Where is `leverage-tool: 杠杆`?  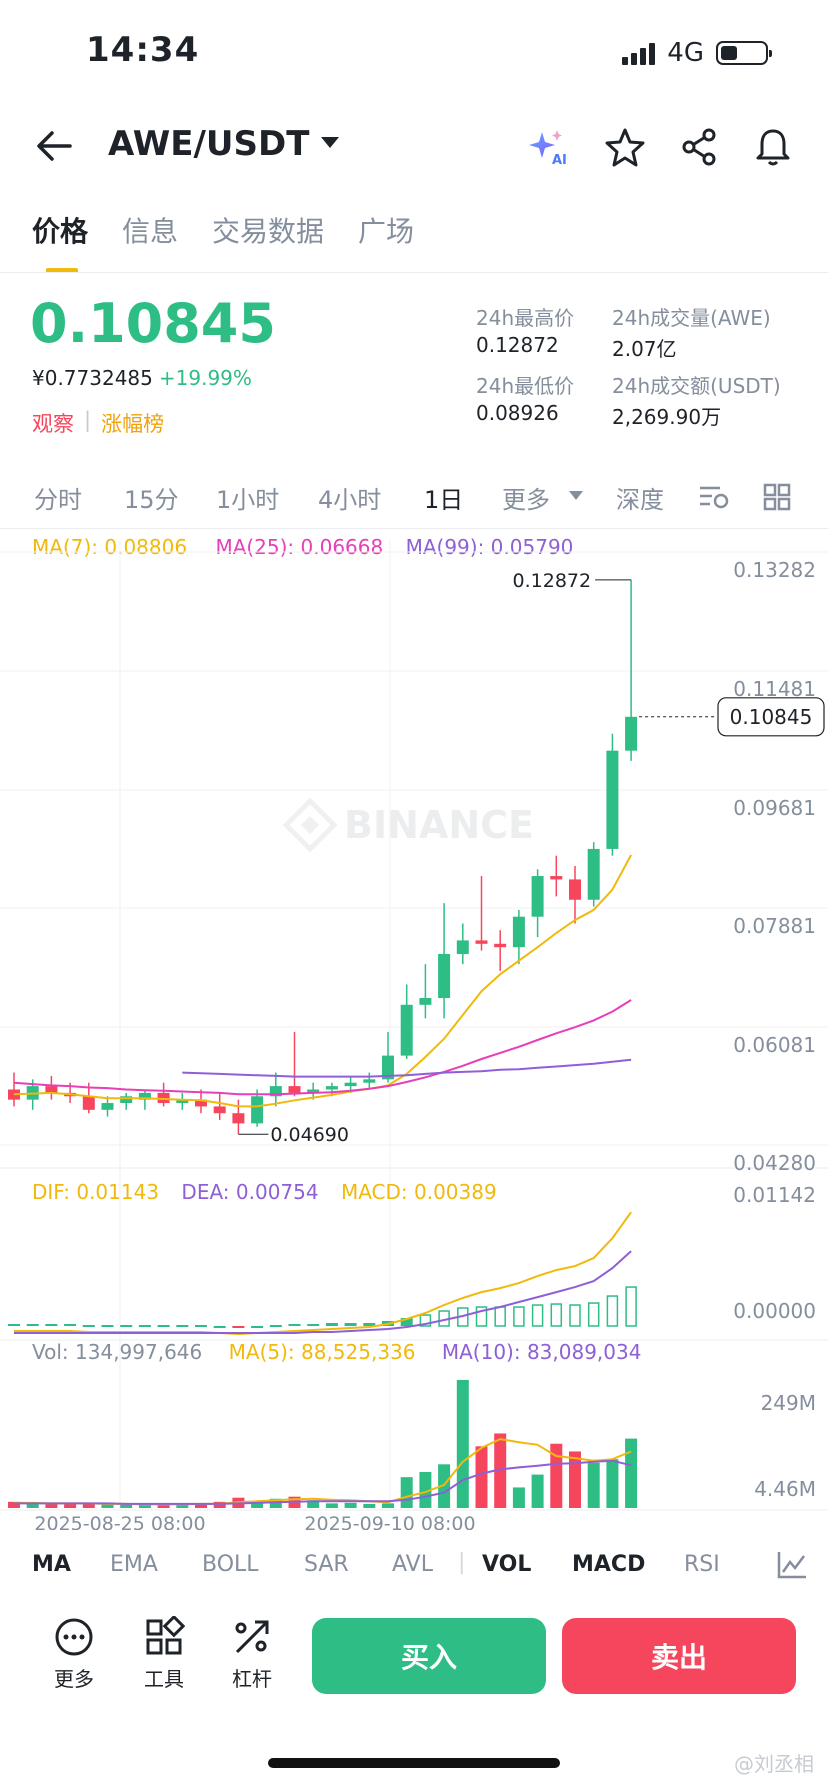 leverage-tool: 杠杆 is located at coordinates (252, 1654).